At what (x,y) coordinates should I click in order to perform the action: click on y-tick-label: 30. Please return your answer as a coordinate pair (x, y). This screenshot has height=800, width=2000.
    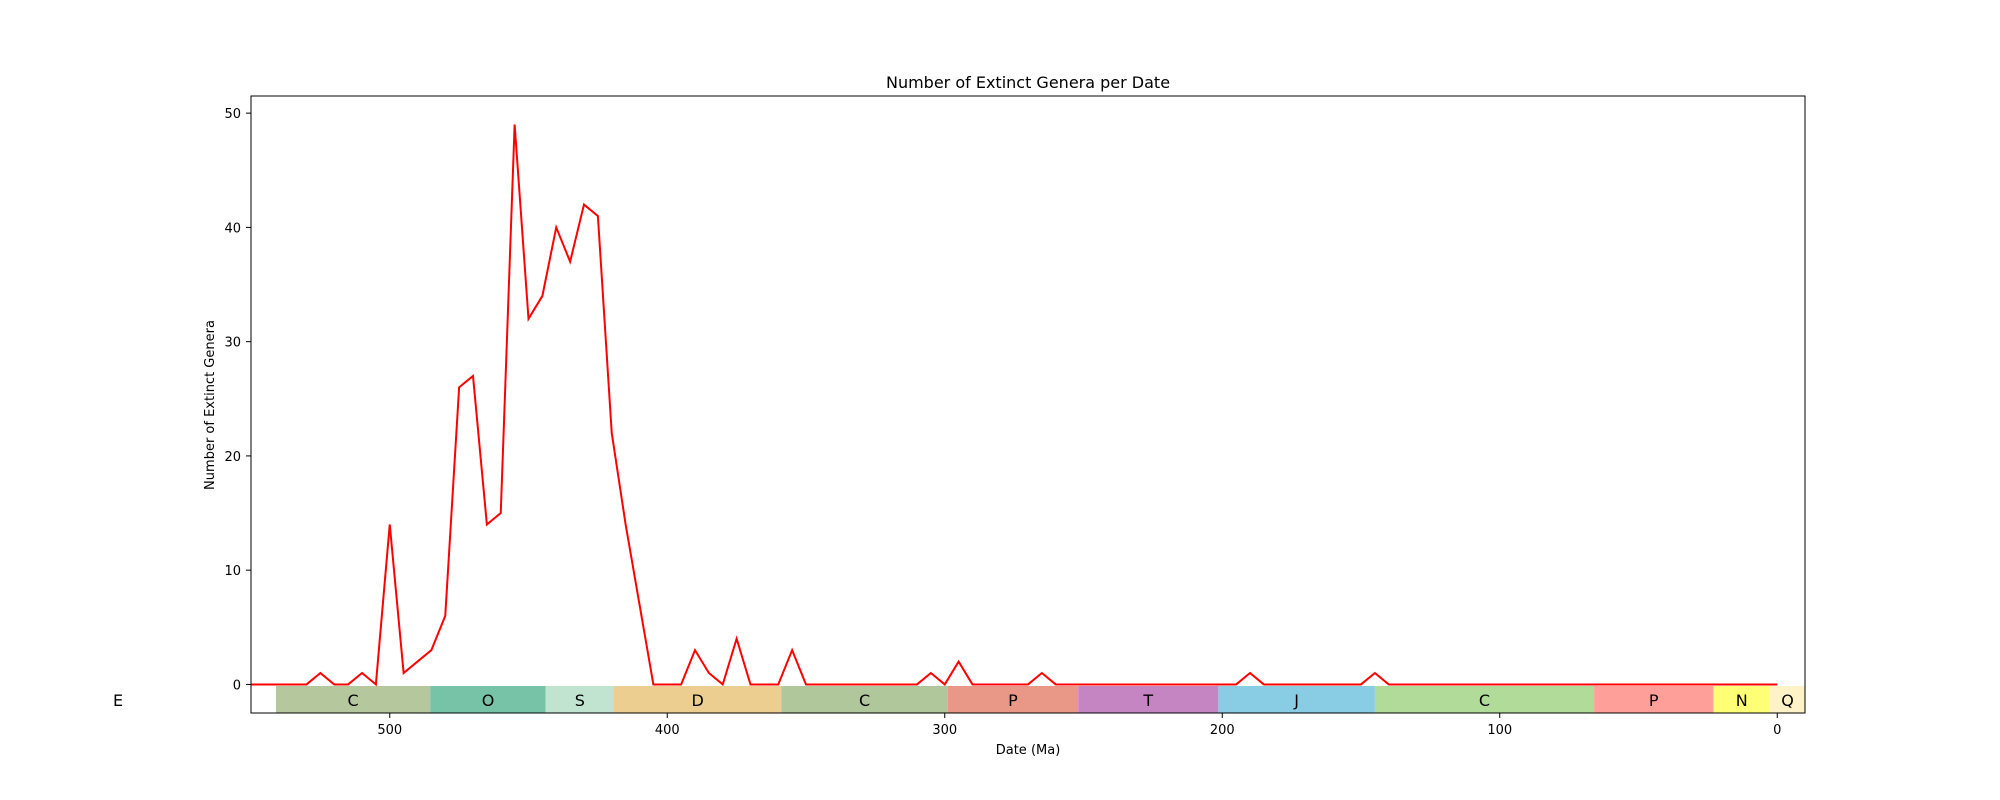
    Looking at the image, I should click on (232, 343).